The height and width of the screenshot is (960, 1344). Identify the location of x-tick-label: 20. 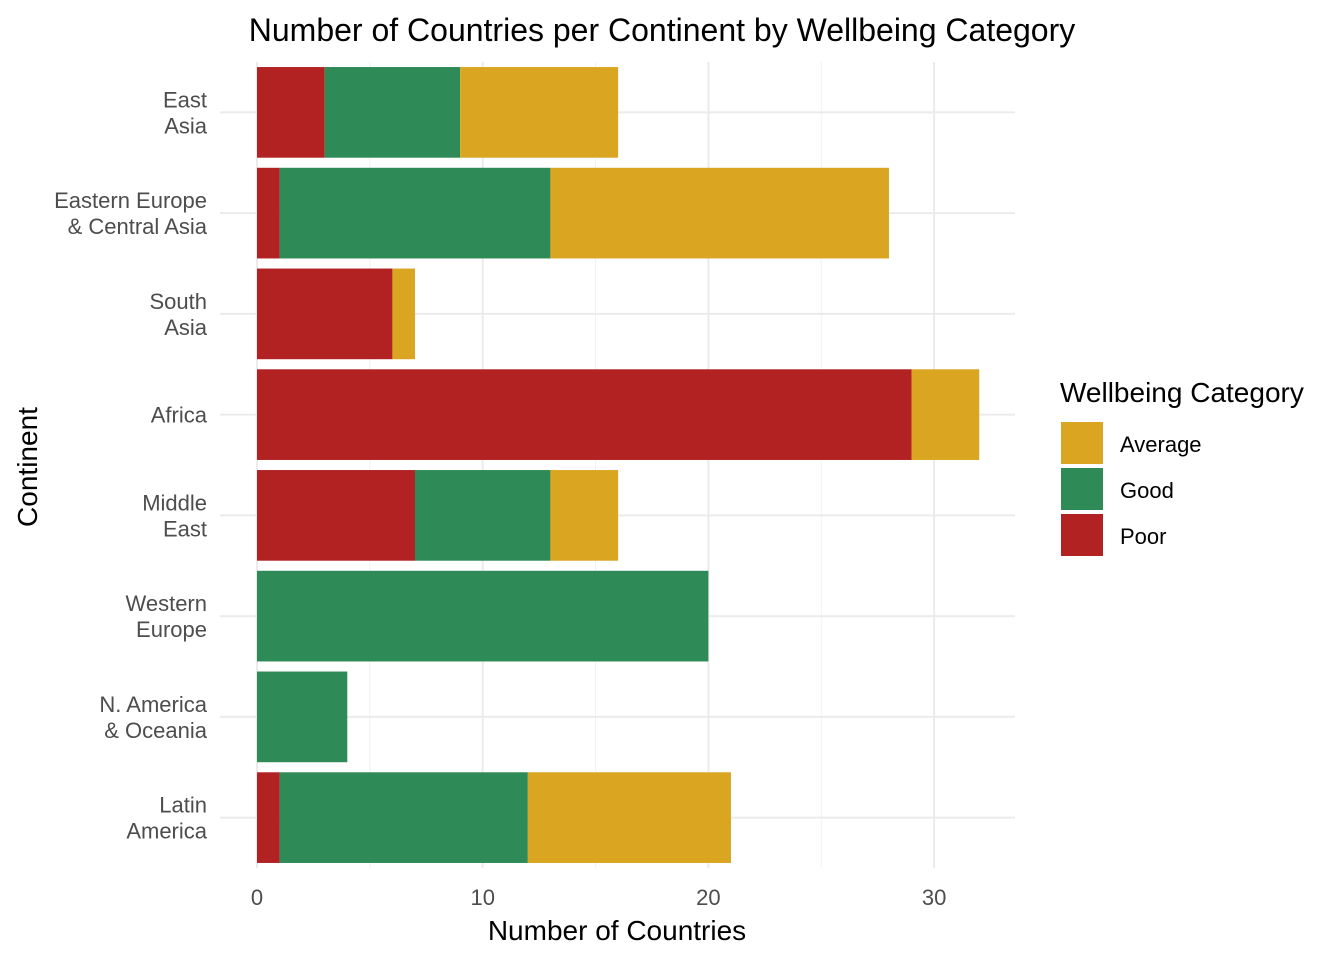
(708, 897).